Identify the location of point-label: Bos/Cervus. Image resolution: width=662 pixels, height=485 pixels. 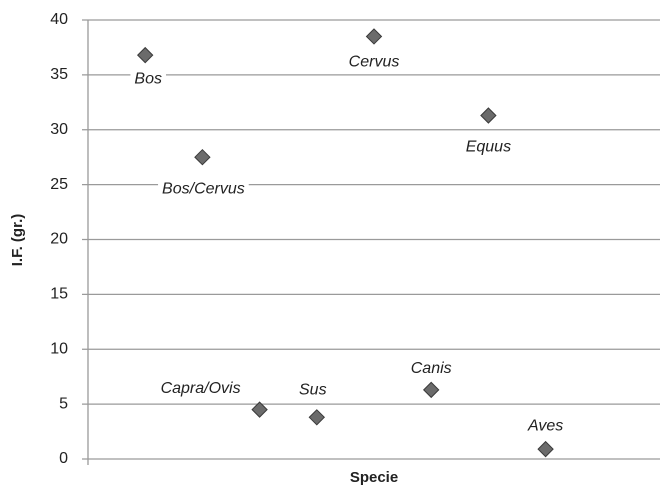
(203, 188).